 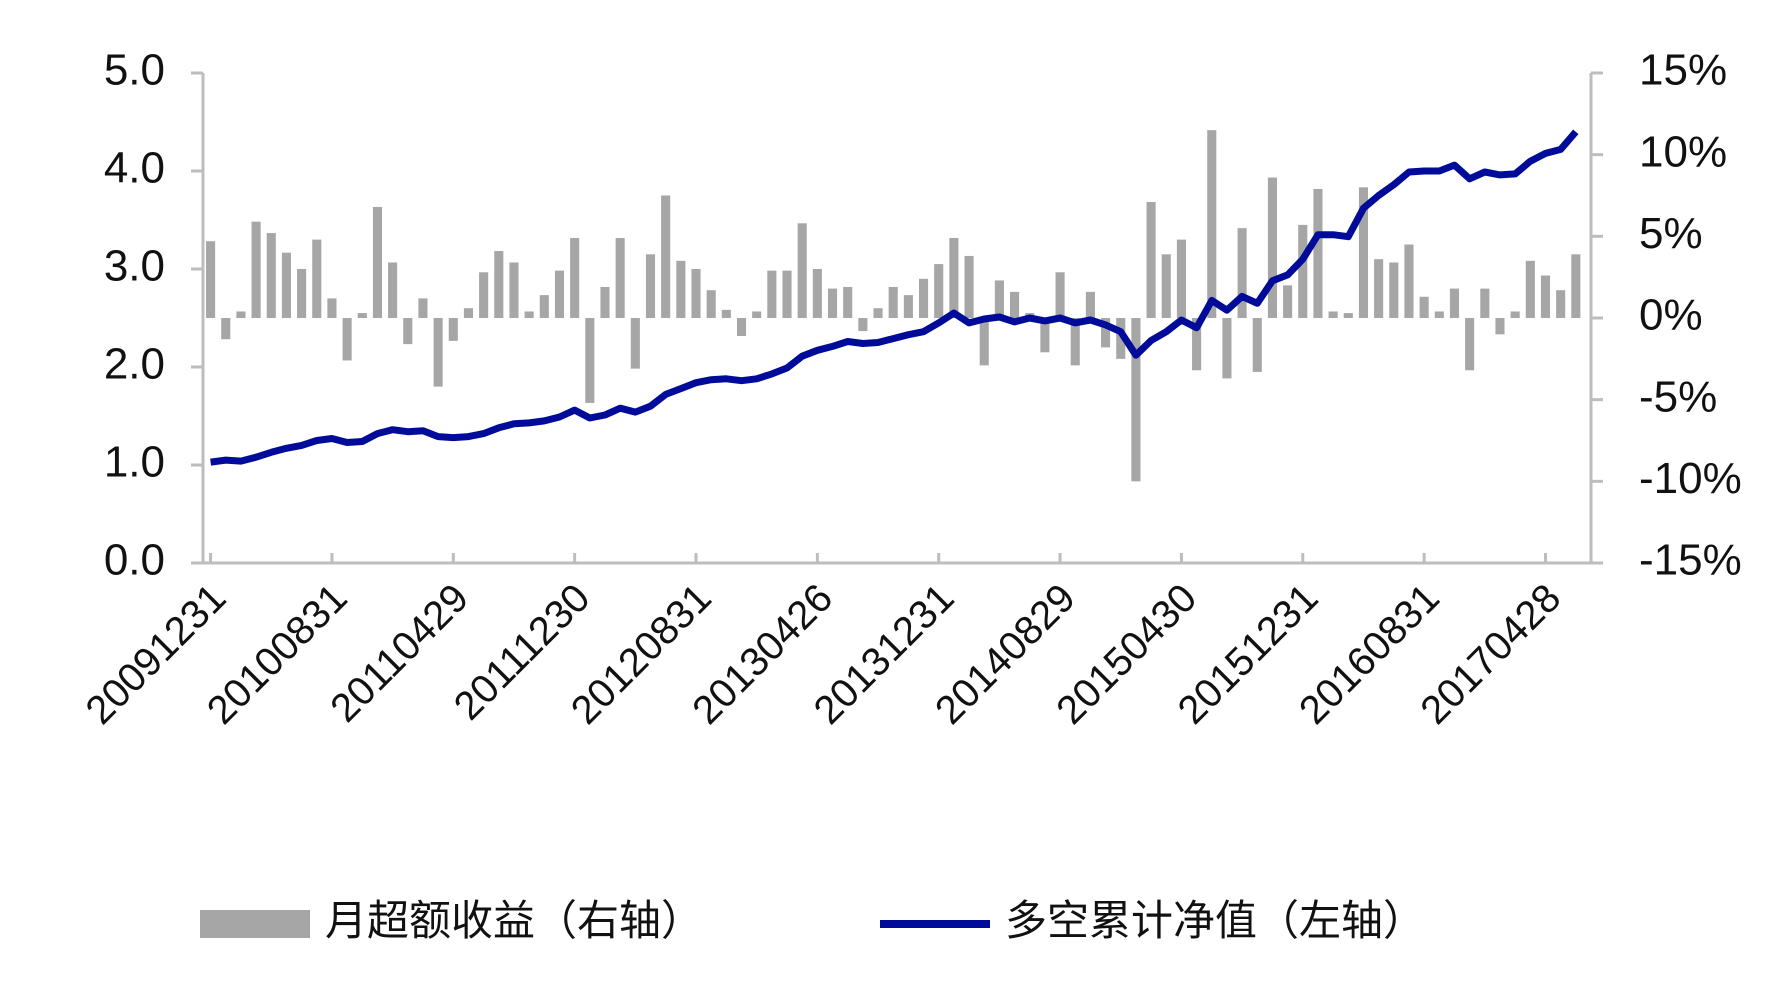 What do you see at coordinates (1690, 478) in the screenshot?
I see `y2-tick-label: -10%` at bounding box center [1690, 478].